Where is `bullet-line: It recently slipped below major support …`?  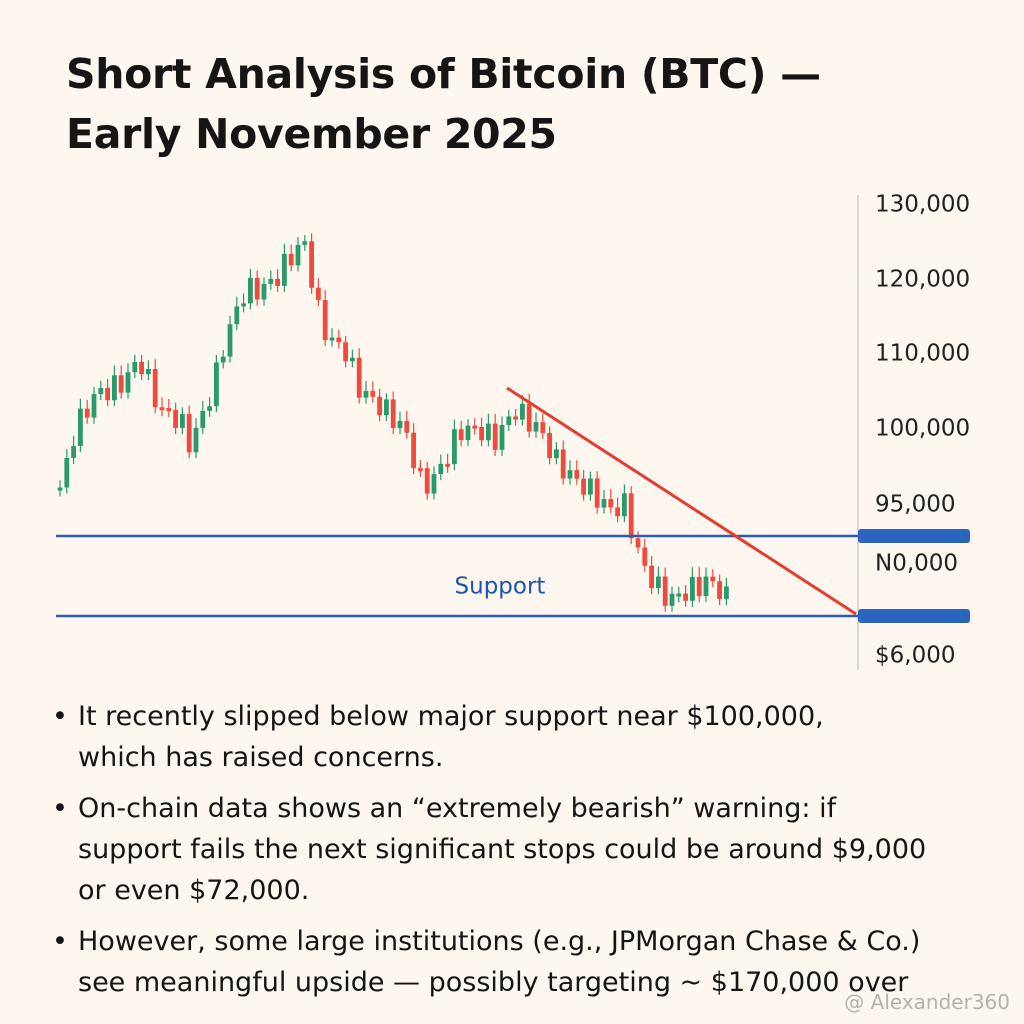 bullet-line: It recently slipped below major support … is located at coordinates (451, 716).